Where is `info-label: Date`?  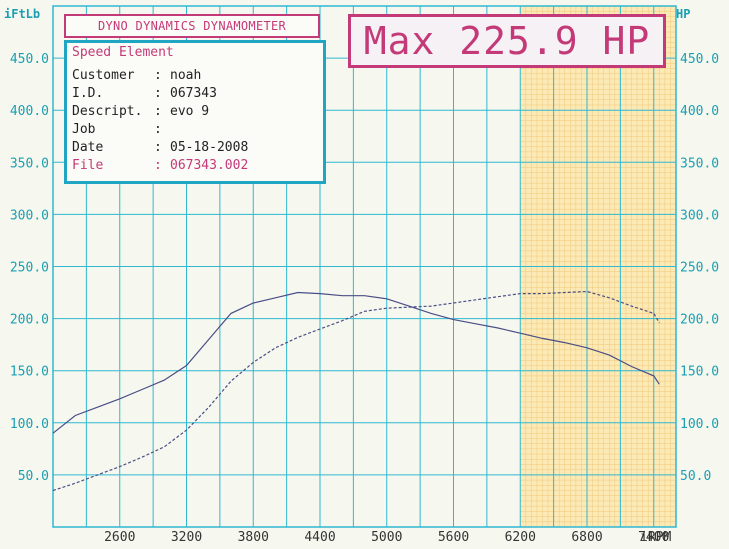
info-label: Date is located at coordinates (88, 147).